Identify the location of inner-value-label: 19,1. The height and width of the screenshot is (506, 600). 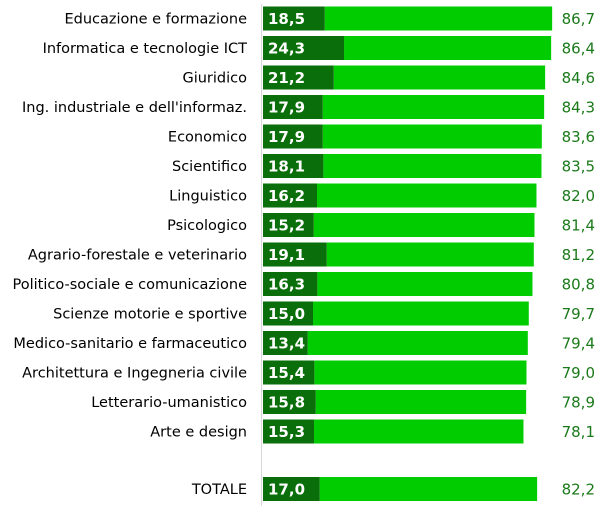
(286, 255).